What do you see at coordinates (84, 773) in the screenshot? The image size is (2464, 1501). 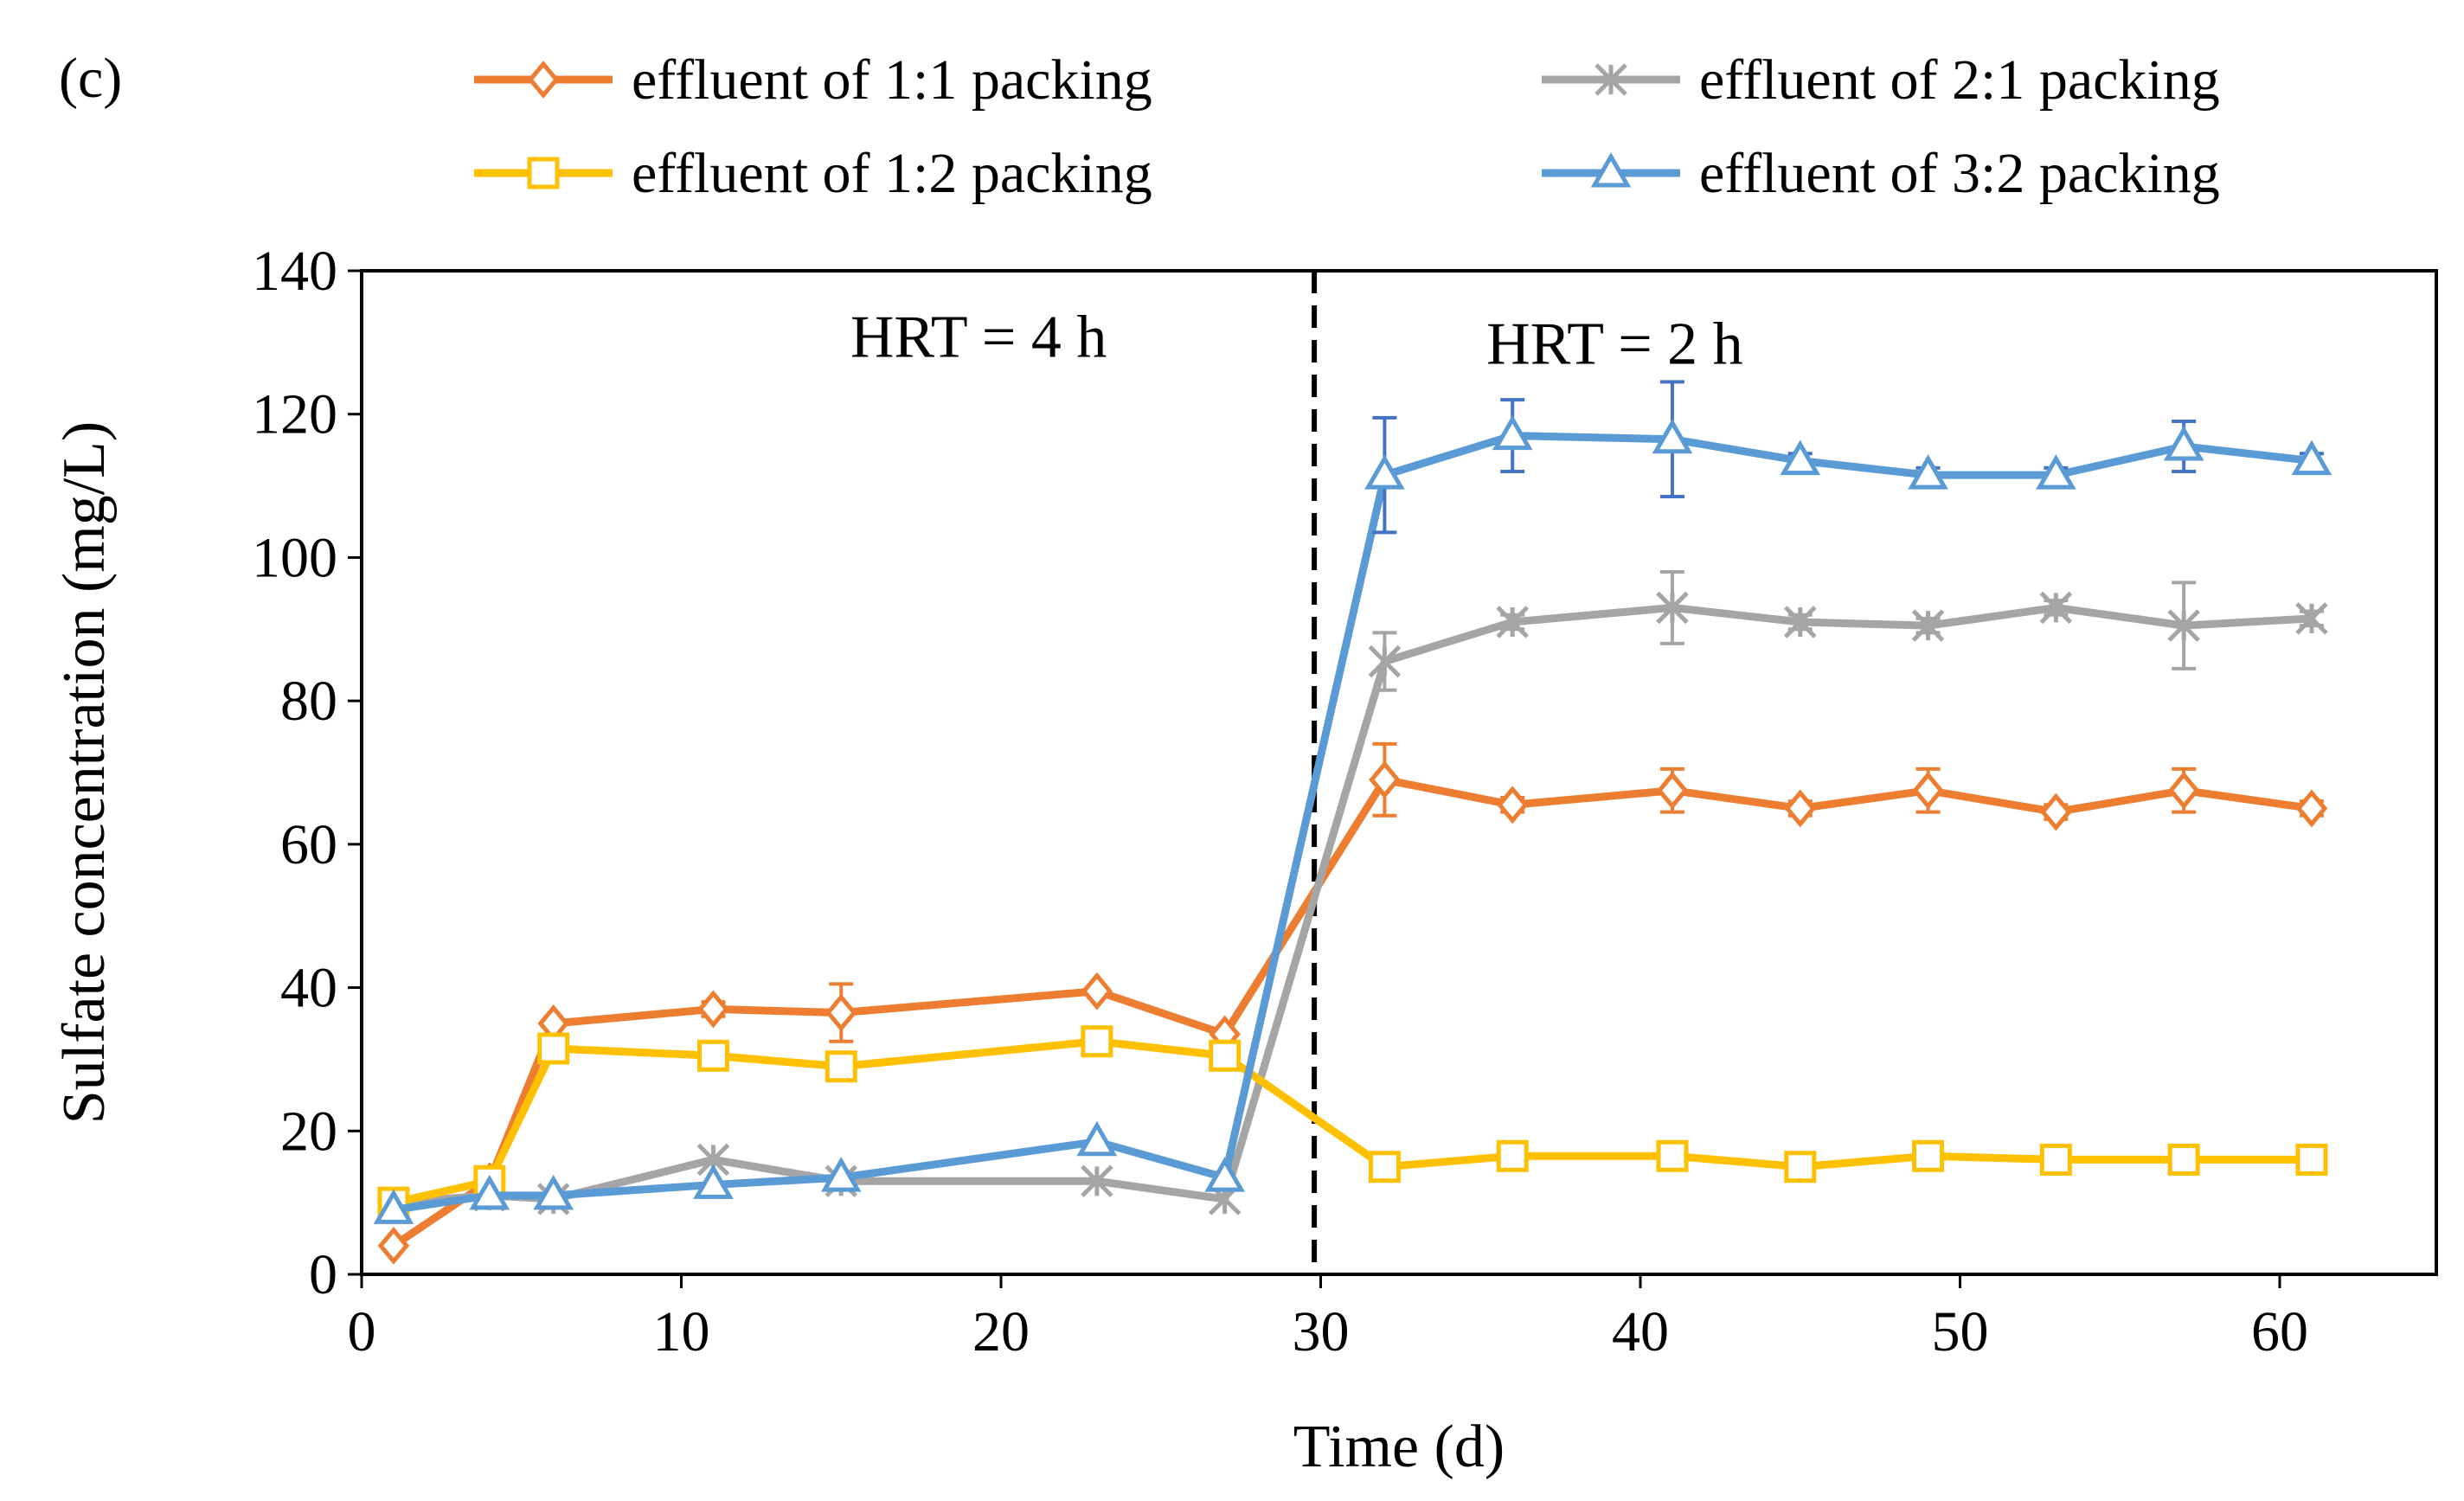 I see `y-axis-label: Sulfate concentration (mg/L)` at bounding box center [84, 773].